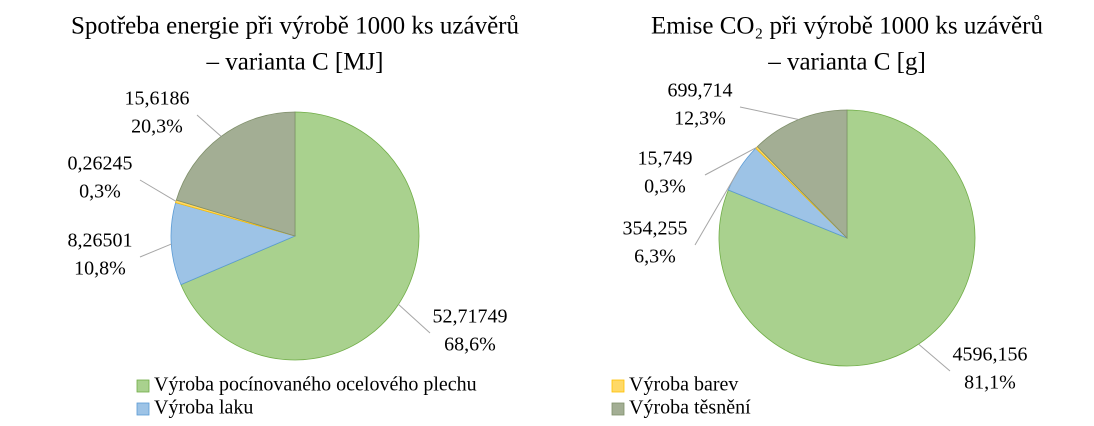  What do you see at coordinates (100, 269) in the screenshot?
I see `percent-label: 10,8%` at bounding box center [100, 269].